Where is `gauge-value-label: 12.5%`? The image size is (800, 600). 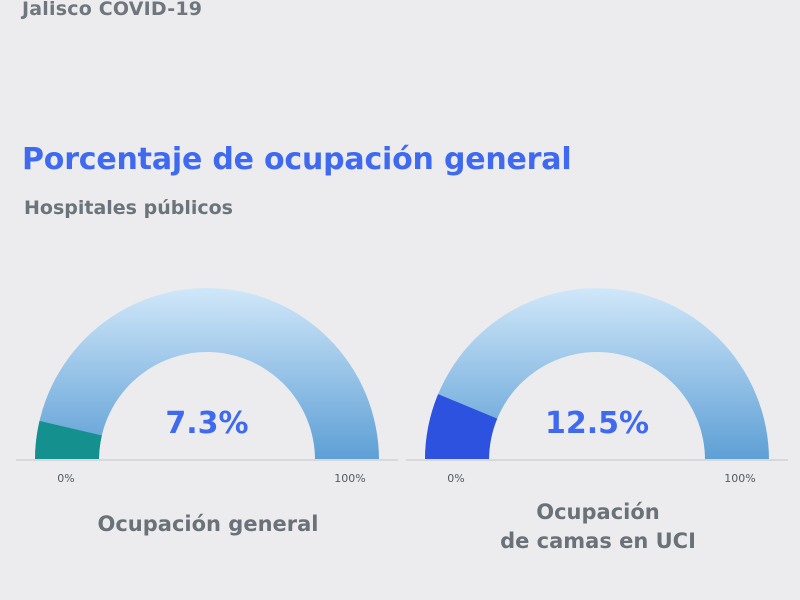 gauge-value-label: 12.5% is located at coordinates (597, 423).